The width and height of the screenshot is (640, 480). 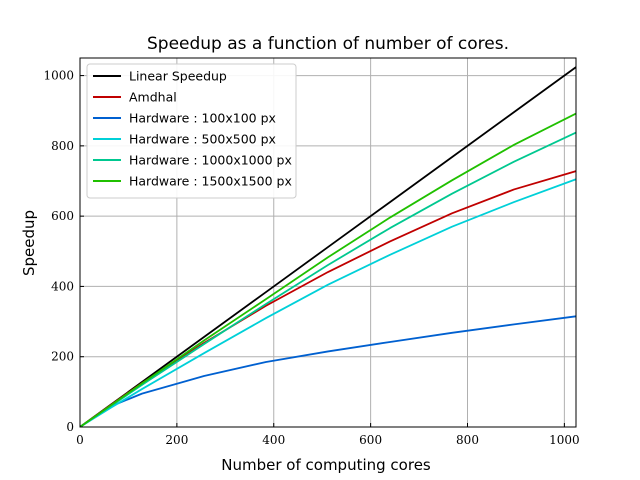 What do you see at coordinates (70, 427) in the screenshot?
I see `y-tick-label: 0` at bounding box center [70, 427].